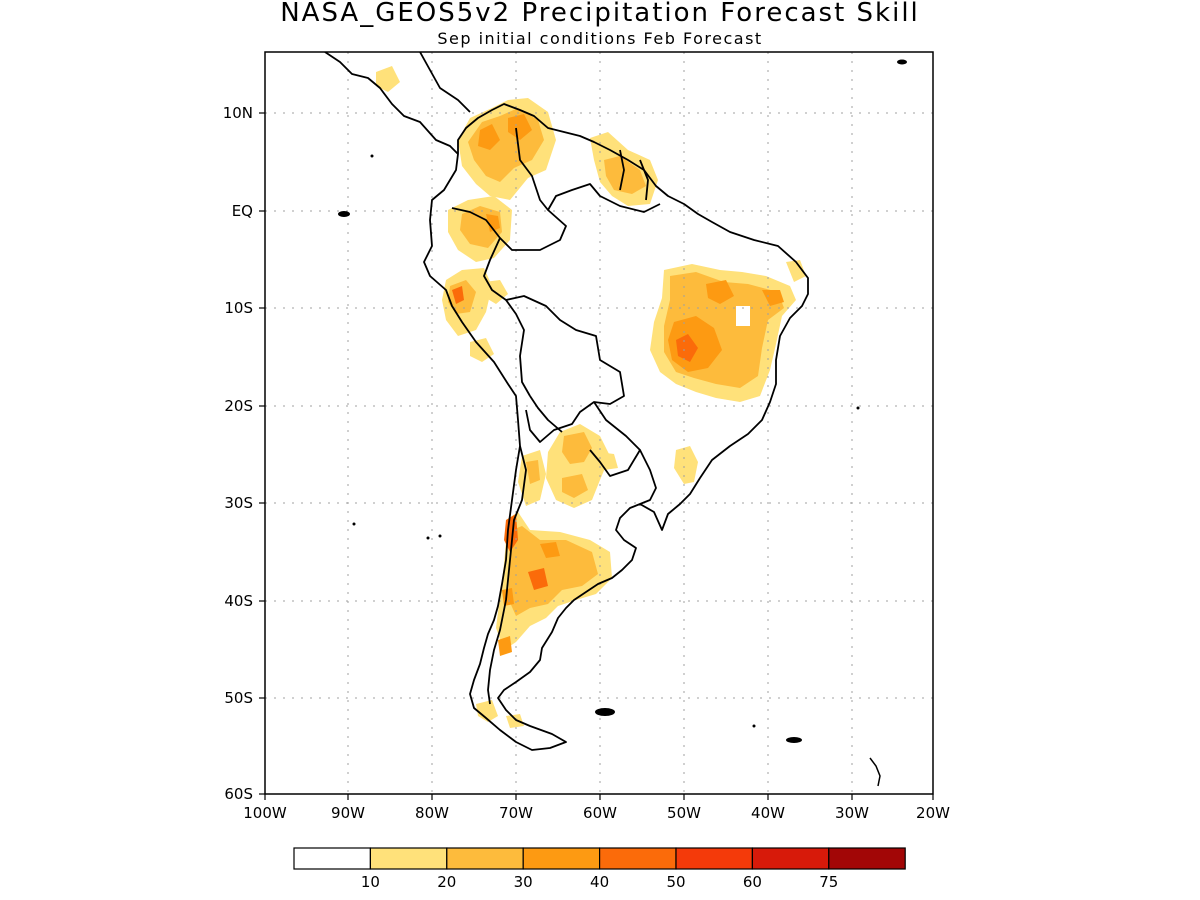  Describe the element at coordinates (238, 406) in the screenshot. I see `lat-tick-label: 20S` at that location.